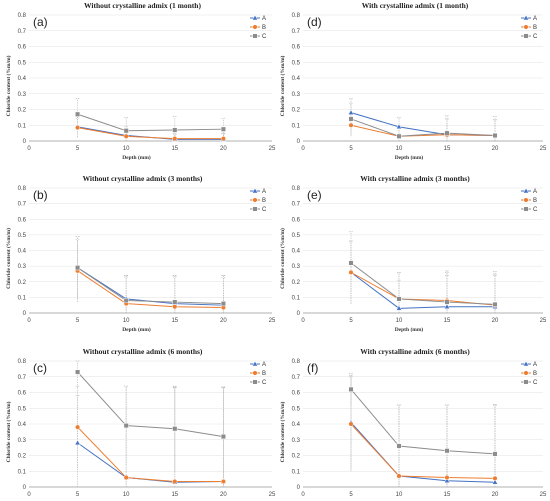  What do you see at coordinates (296, 298) in the screenshot?
I see `y-tick-label: 0.1` at bounding box center [296, 298].